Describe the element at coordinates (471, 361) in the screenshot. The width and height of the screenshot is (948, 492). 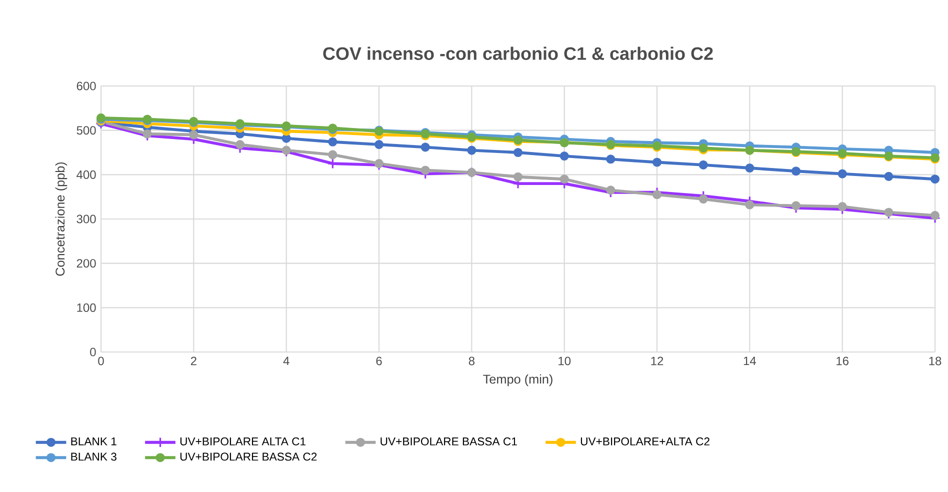
I see `x-tick-label: 8` at that location.